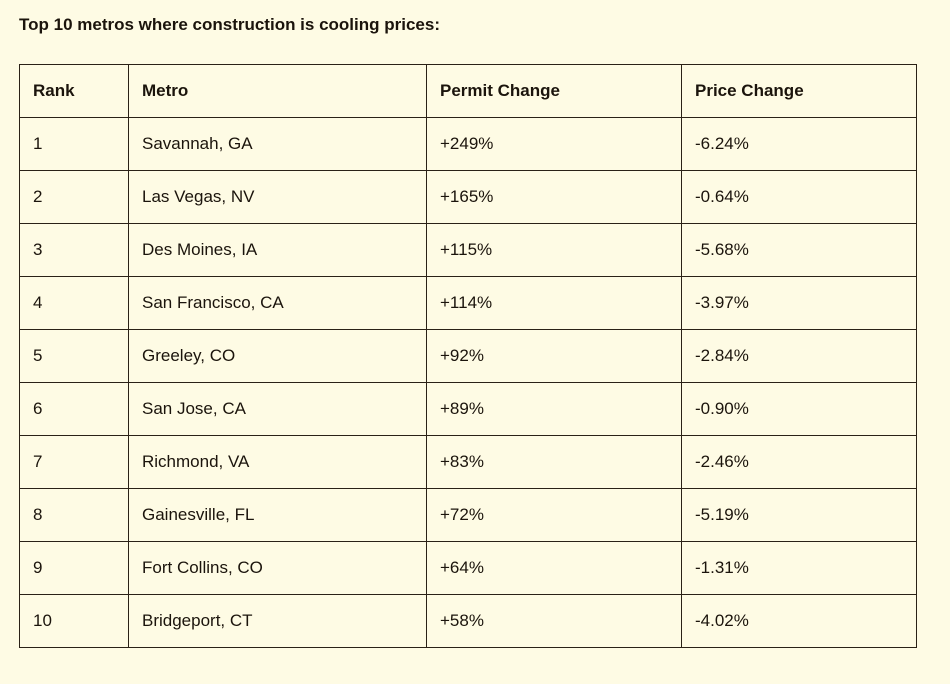 Image resolution: width=950 pixels, height=684 pixels. I want to click on permit-change-cell: +165%, so click(554, 197).